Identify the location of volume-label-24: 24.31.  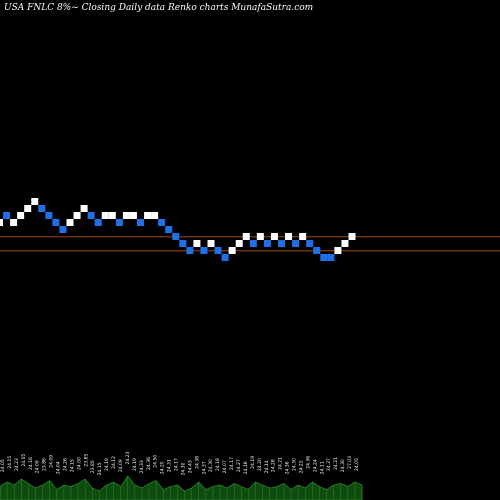
(170, 465).